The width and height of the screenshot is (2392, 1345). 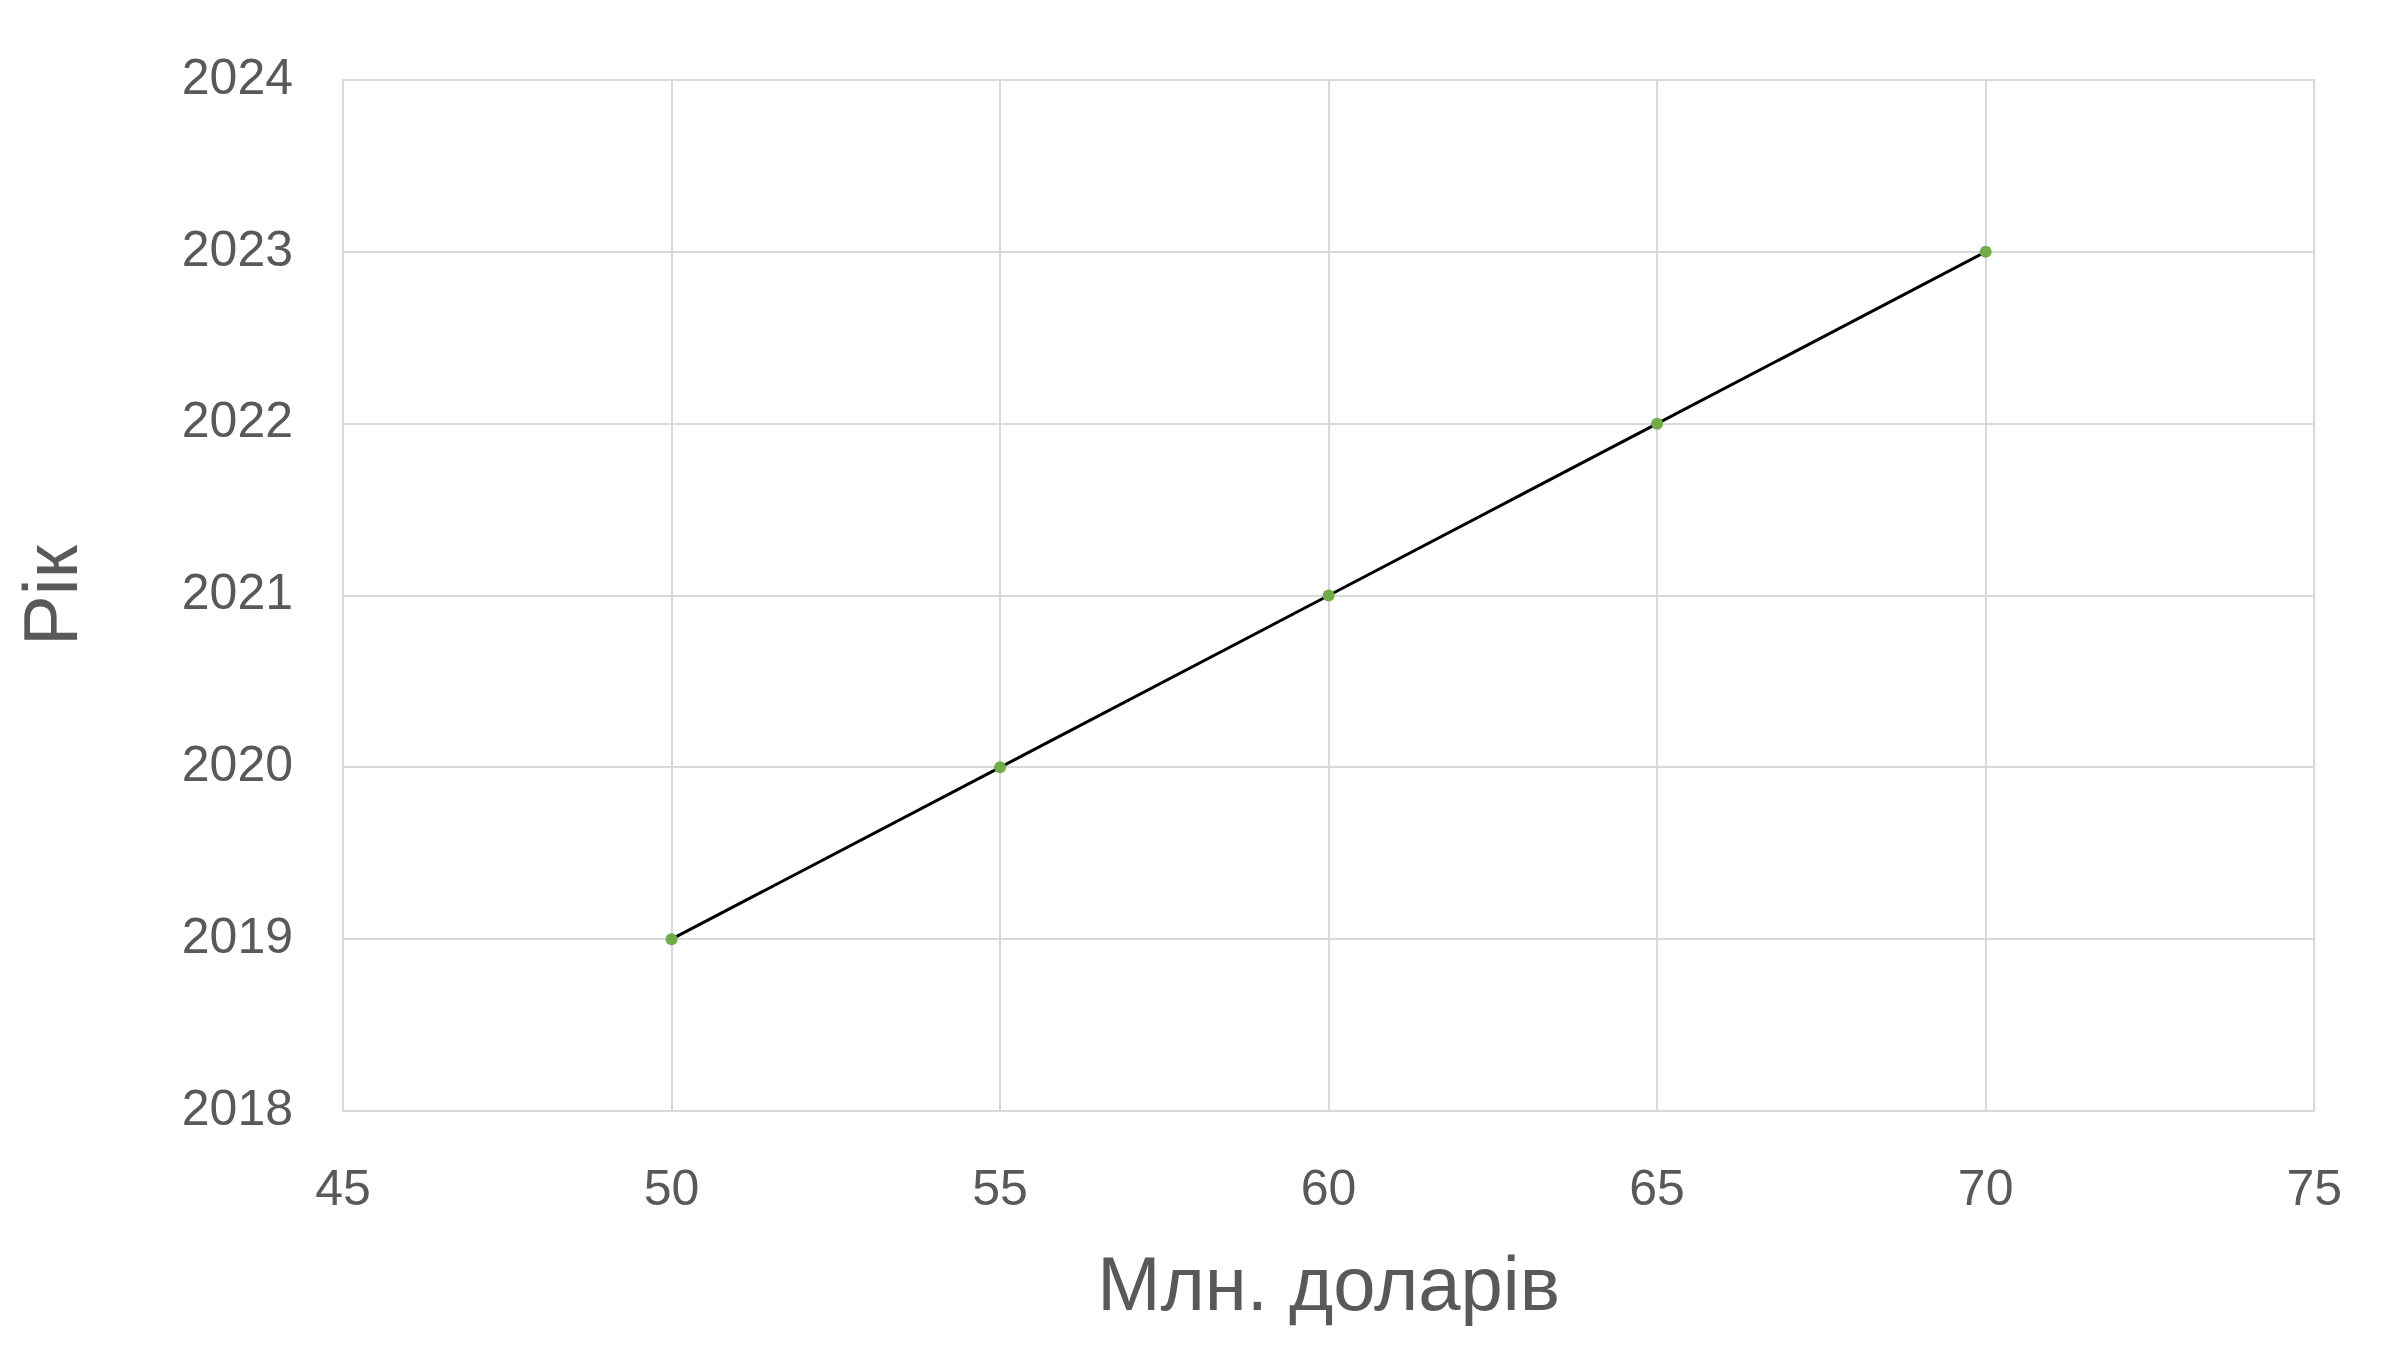 I want to click on y-tick-label: 2020, so click(x=237, y=764).